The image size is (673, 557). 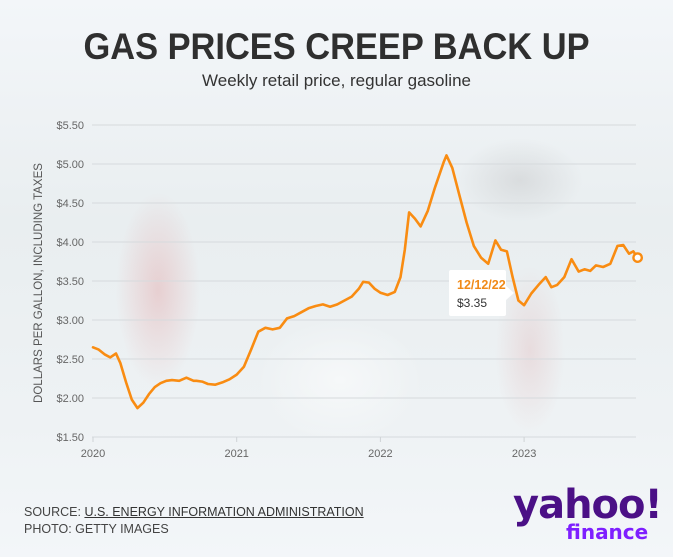 I want to click on callout-value: $3.35, so click(x=472, y=303).